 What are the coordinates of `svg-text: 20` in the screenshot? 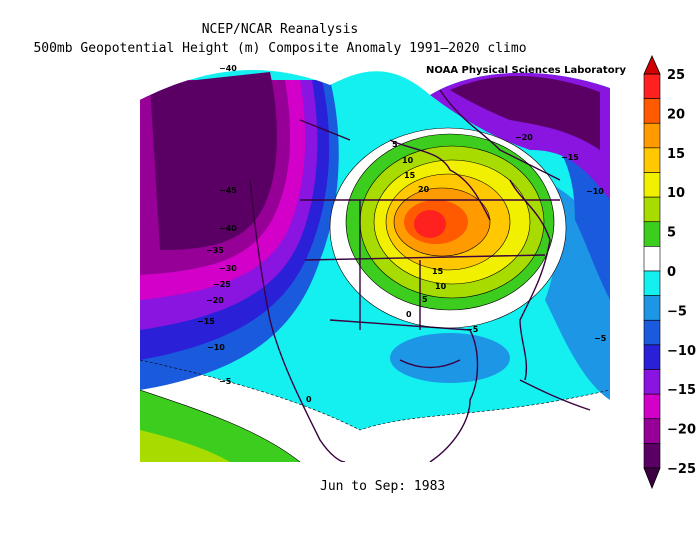 It's located at (424, 189).